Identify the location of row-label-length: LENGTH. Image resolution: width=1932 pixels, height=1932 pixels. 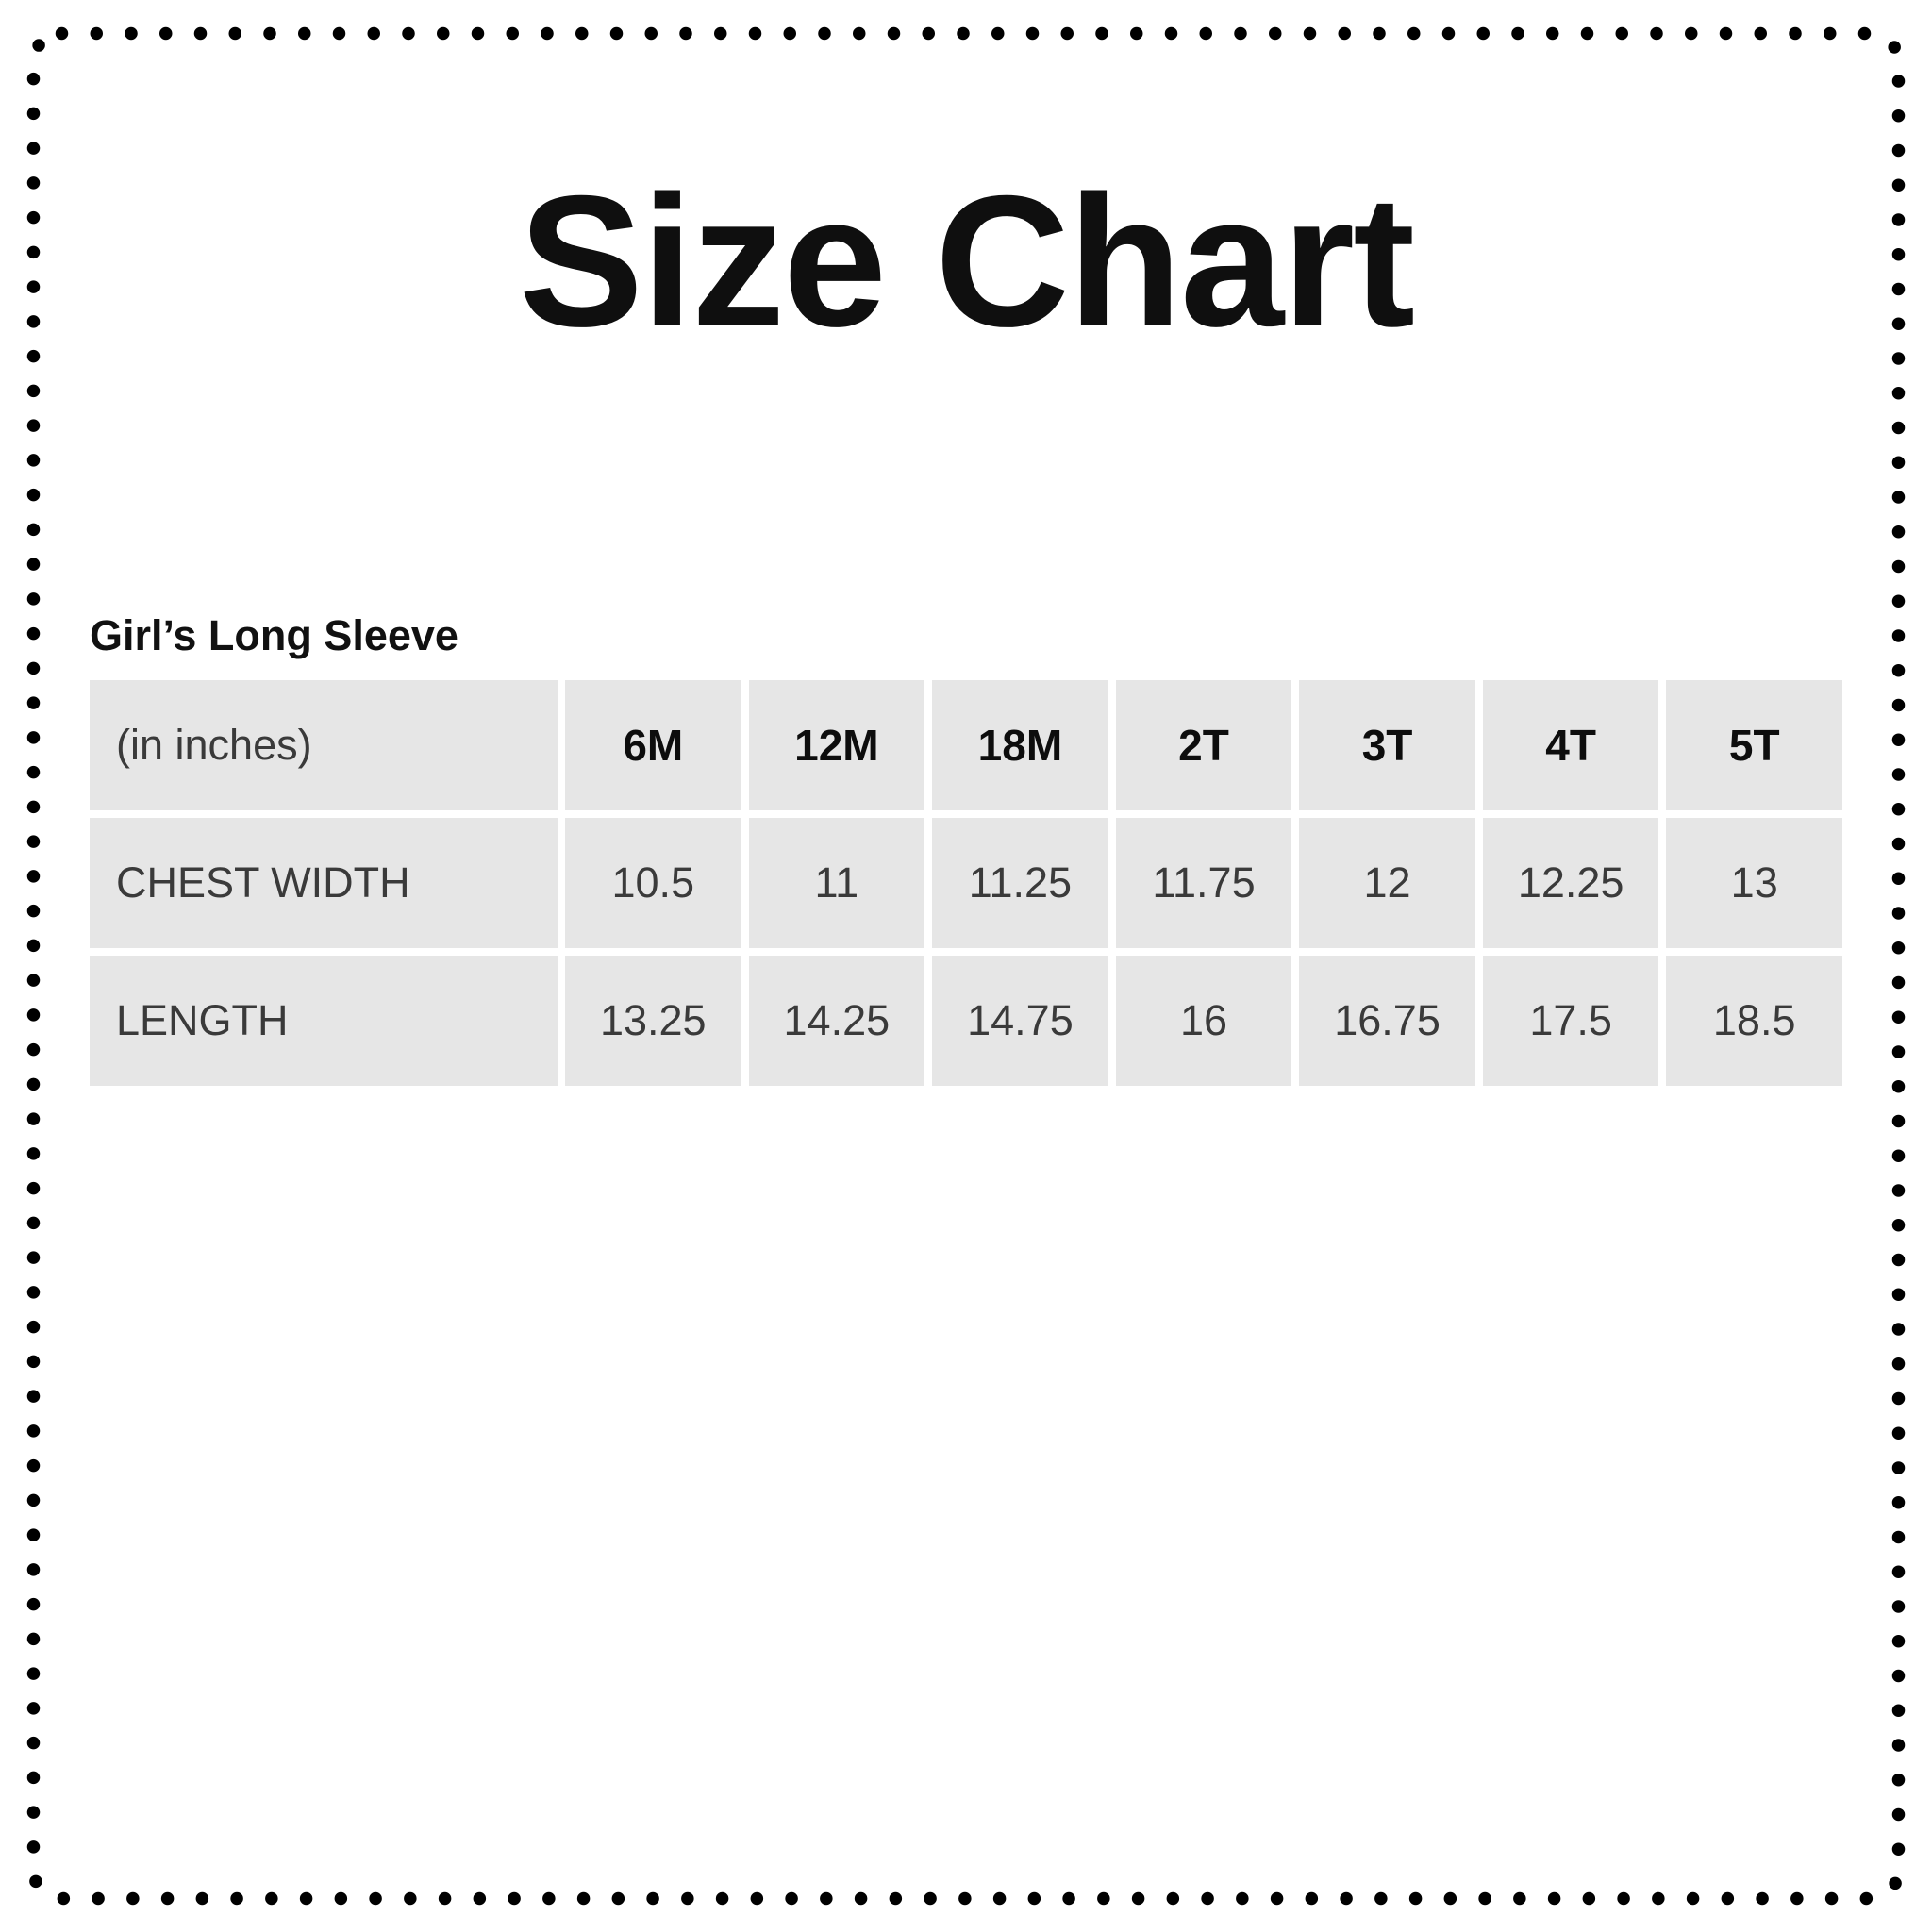
(324, 1021).